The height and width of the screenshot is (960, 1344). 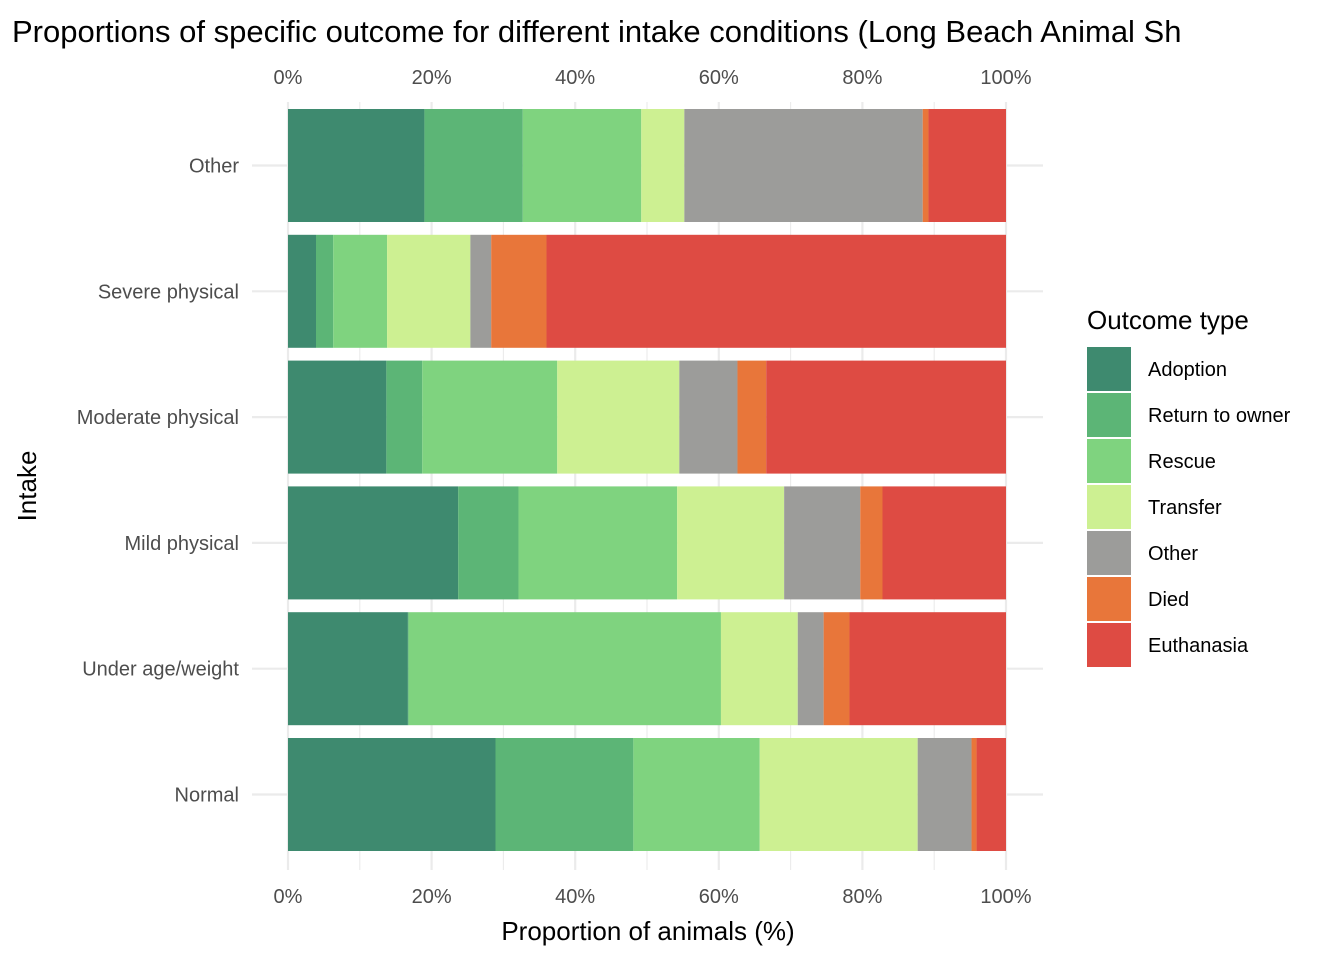 What do you see at coordinates (1109, 461) in the screenshot?
I see `legend-key-rescue` at bounding box center [1109, 461].